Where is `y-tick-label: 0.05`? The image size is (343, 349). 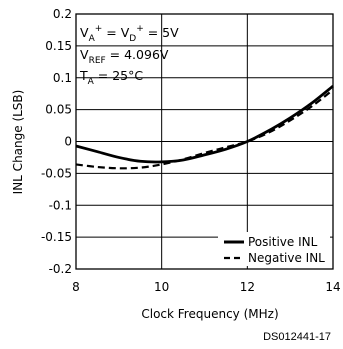
y-tick-label: 0.05 is located at coordinates (58, 110).